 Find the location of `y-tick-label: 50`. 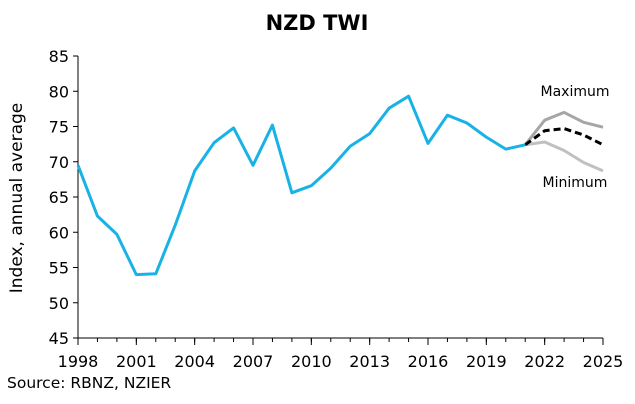

y-tick-label: 50 is located at coordinates (59, 303).